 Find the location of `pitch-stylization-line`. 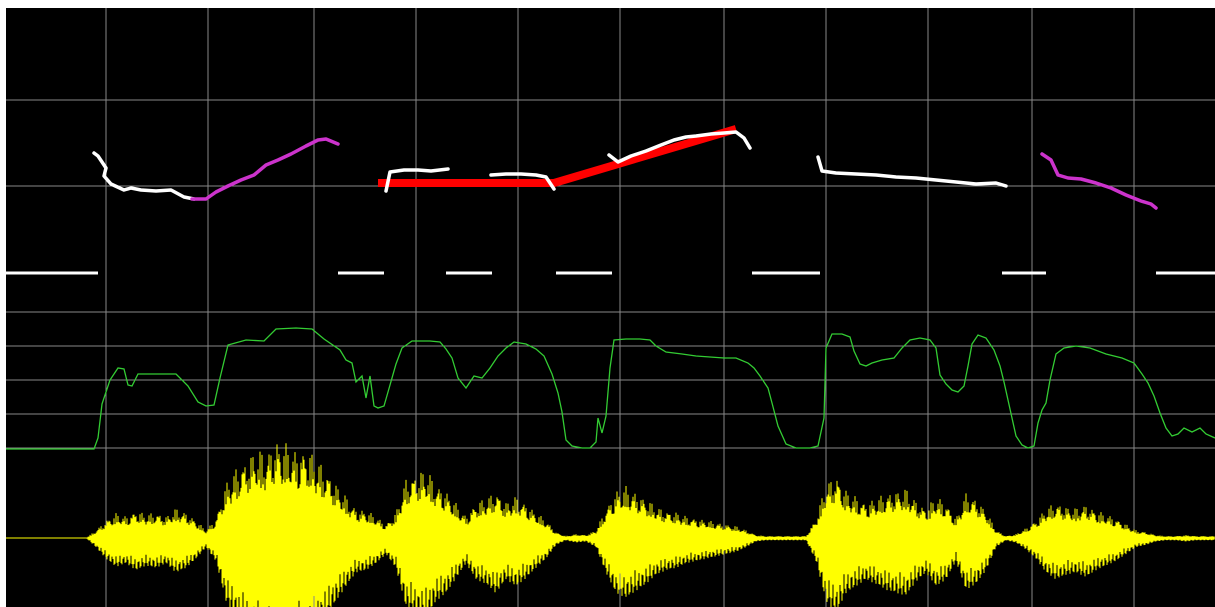

pitch-stylization-line is located at coordinates (558, 156).